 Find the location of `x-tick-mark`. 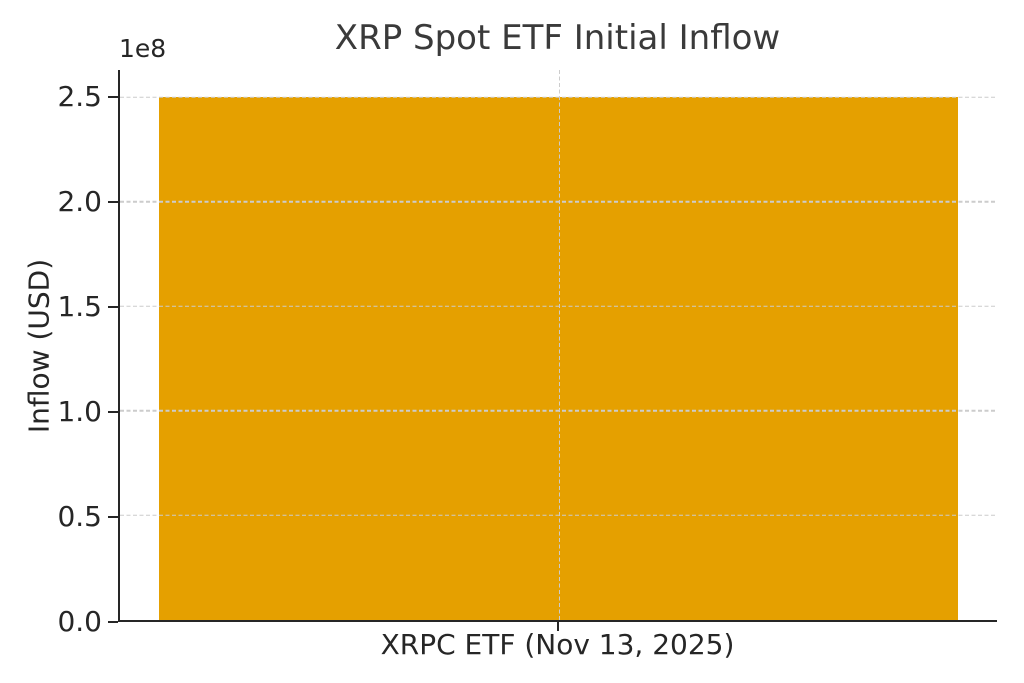

x-tick-mark is located at coordinates (558, 626).